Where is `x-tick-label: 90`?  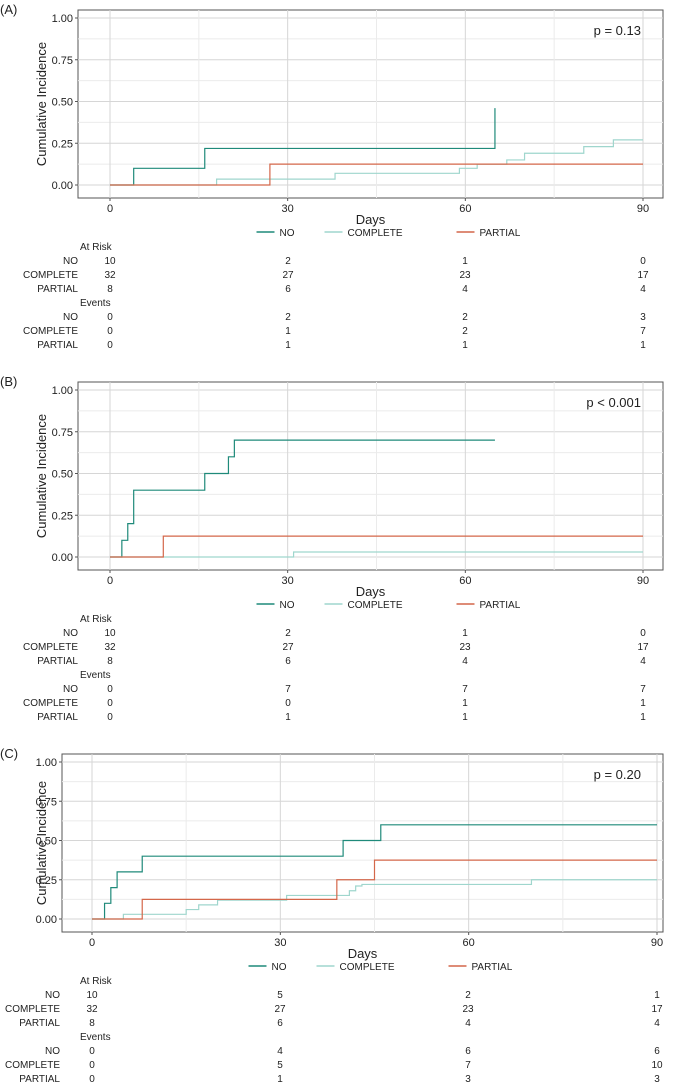
x-tick-label: 90 is located at coordinates (657, 943).